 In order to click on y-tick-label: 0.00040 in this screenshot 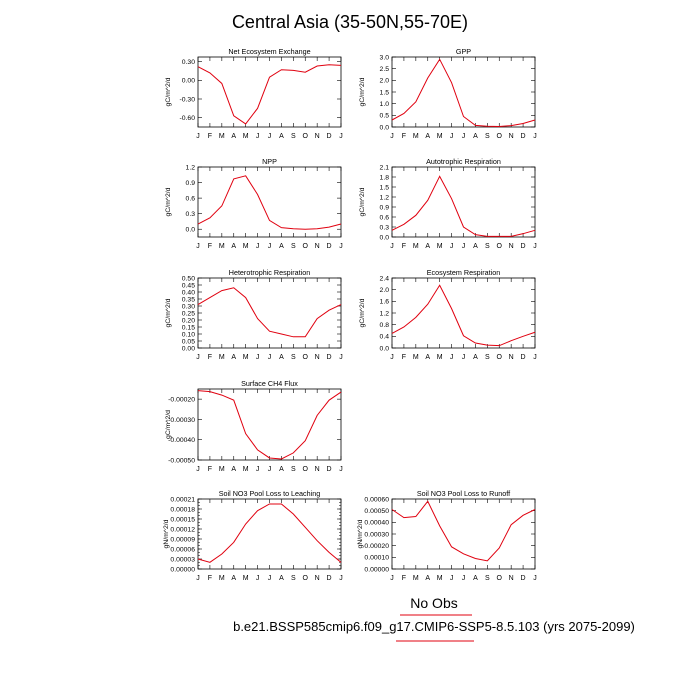, I will do `click(376, 523)`.